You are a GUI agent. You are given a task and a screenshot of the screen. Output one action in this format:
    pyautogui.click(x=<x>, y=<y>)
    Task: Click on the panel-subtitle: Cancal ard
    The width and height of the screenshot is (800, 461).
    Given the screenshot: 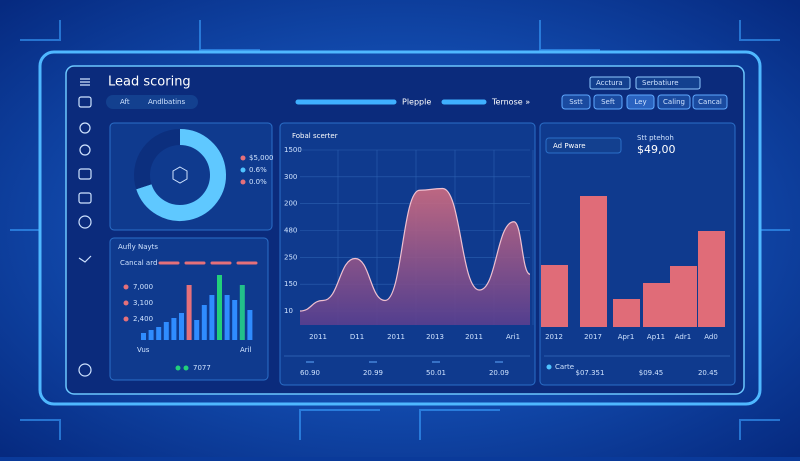 What is the action you would take?
    pyautogui.click(x=138, y=263)
    